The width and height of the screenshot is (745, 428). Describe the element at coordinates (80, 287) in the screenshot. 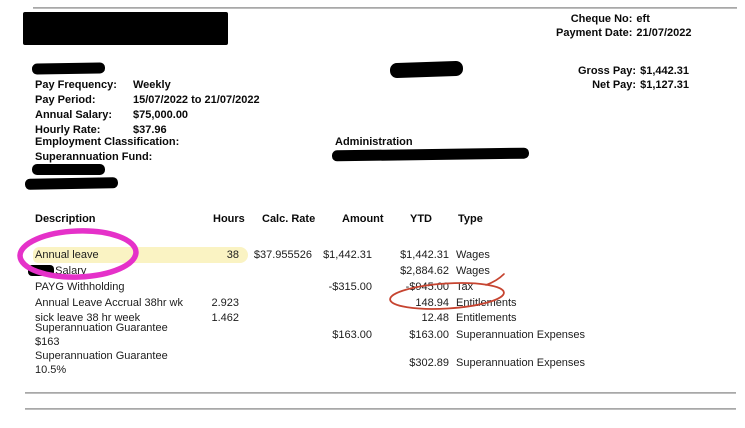

I see `cell-description: PAYG Withholding` at that location.